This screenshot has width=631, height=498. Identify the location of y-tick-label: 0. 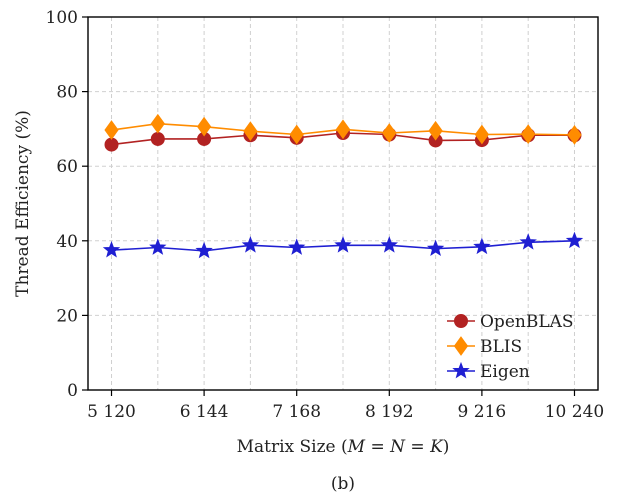
(72, 391).